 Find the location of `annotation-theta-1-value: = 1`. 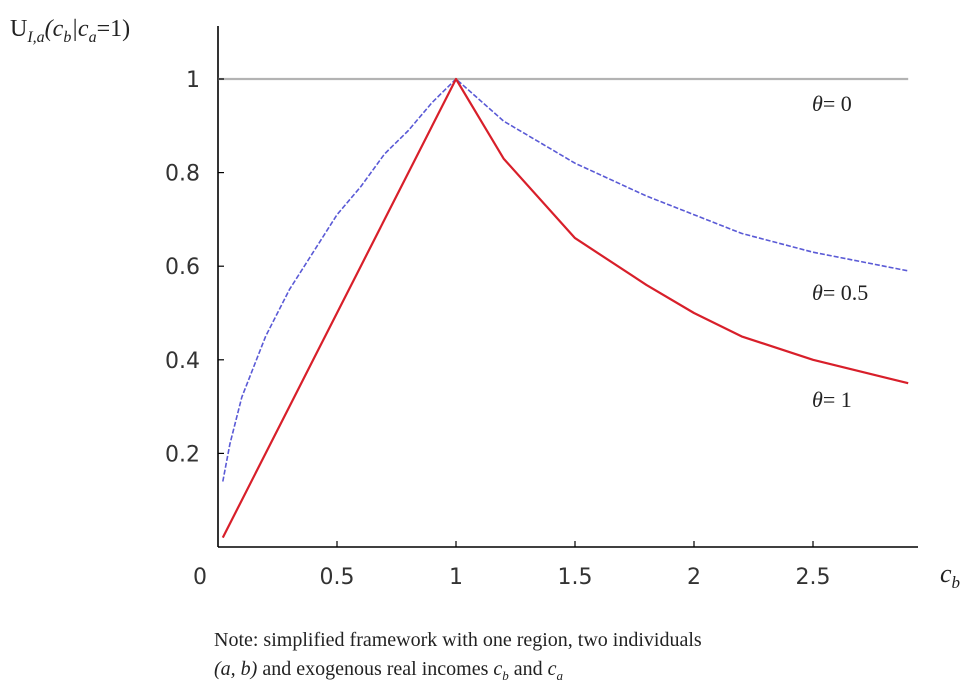

annotation-theta-1-value: = 1 is located at coordinates (837, 399).